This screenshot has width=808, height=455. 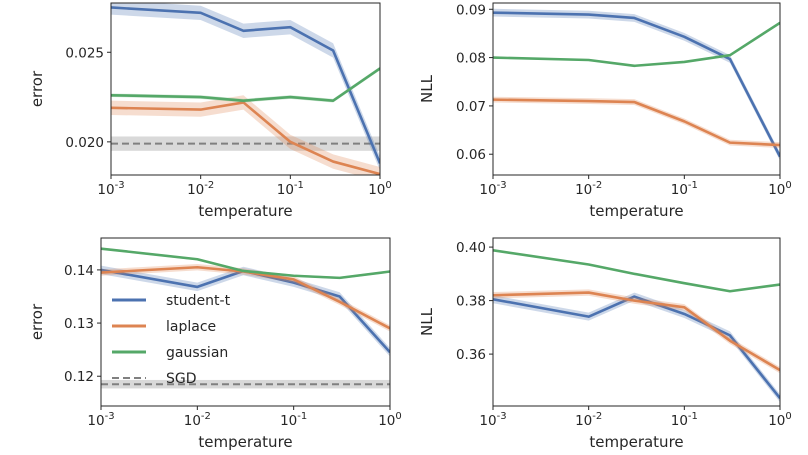 What do you see at coordinates (471, 10) in the screenshot?
I see `y-tick-label: 0.09` at bounding box center [471, 10].